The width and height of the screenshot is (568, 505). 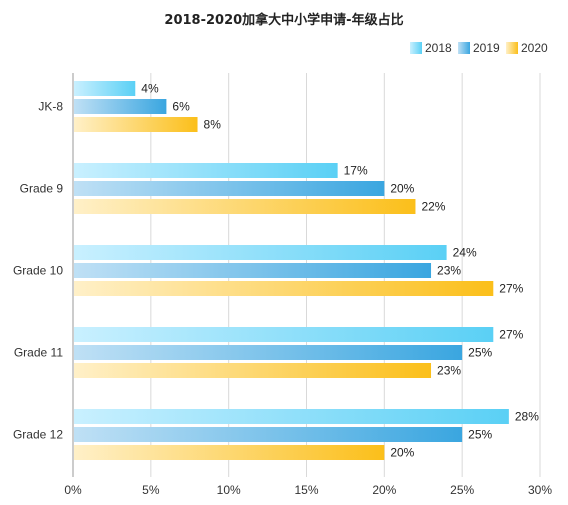 What do you see at coordinates (534, 48) in the screenshot?
I see `legend-label: 2020` at bounding box center [534, 48].